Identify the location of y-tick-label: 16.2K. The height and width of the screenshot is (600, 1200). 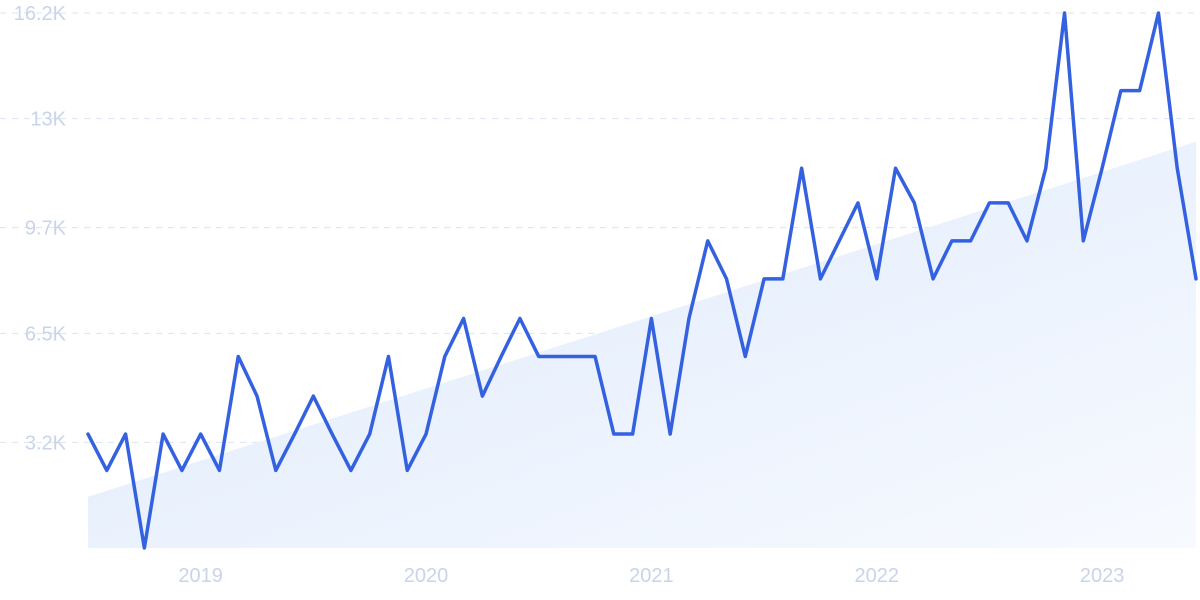
(40, 14).